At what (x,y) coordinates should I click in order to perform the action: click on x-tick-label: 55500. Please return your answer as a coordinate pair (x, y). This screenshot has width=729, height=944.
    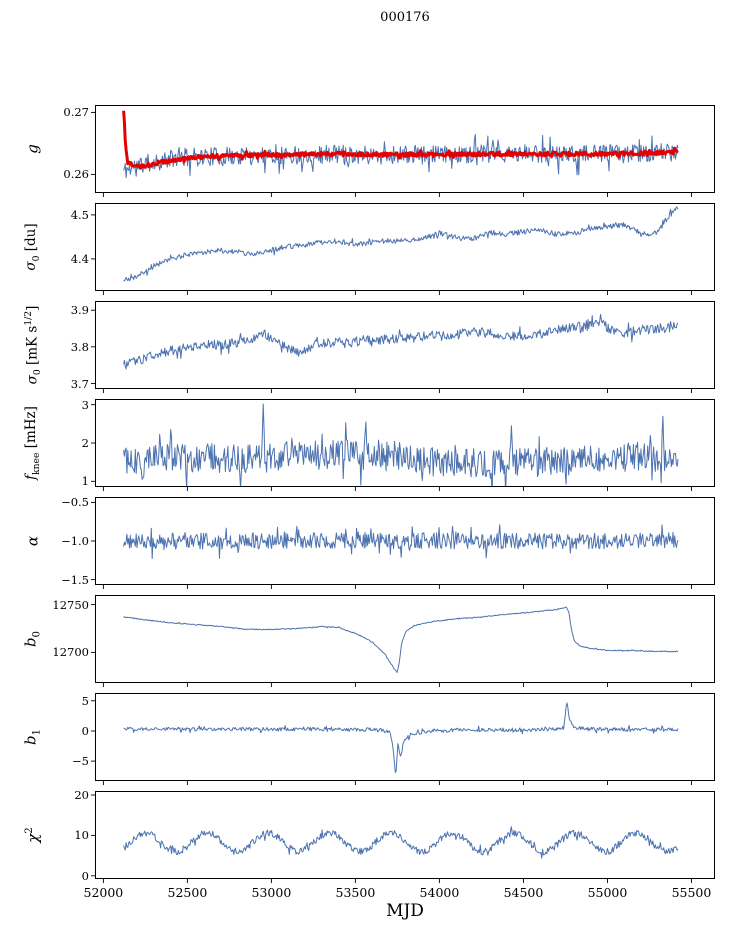
    Looking at the image, I should click on (691, 892).